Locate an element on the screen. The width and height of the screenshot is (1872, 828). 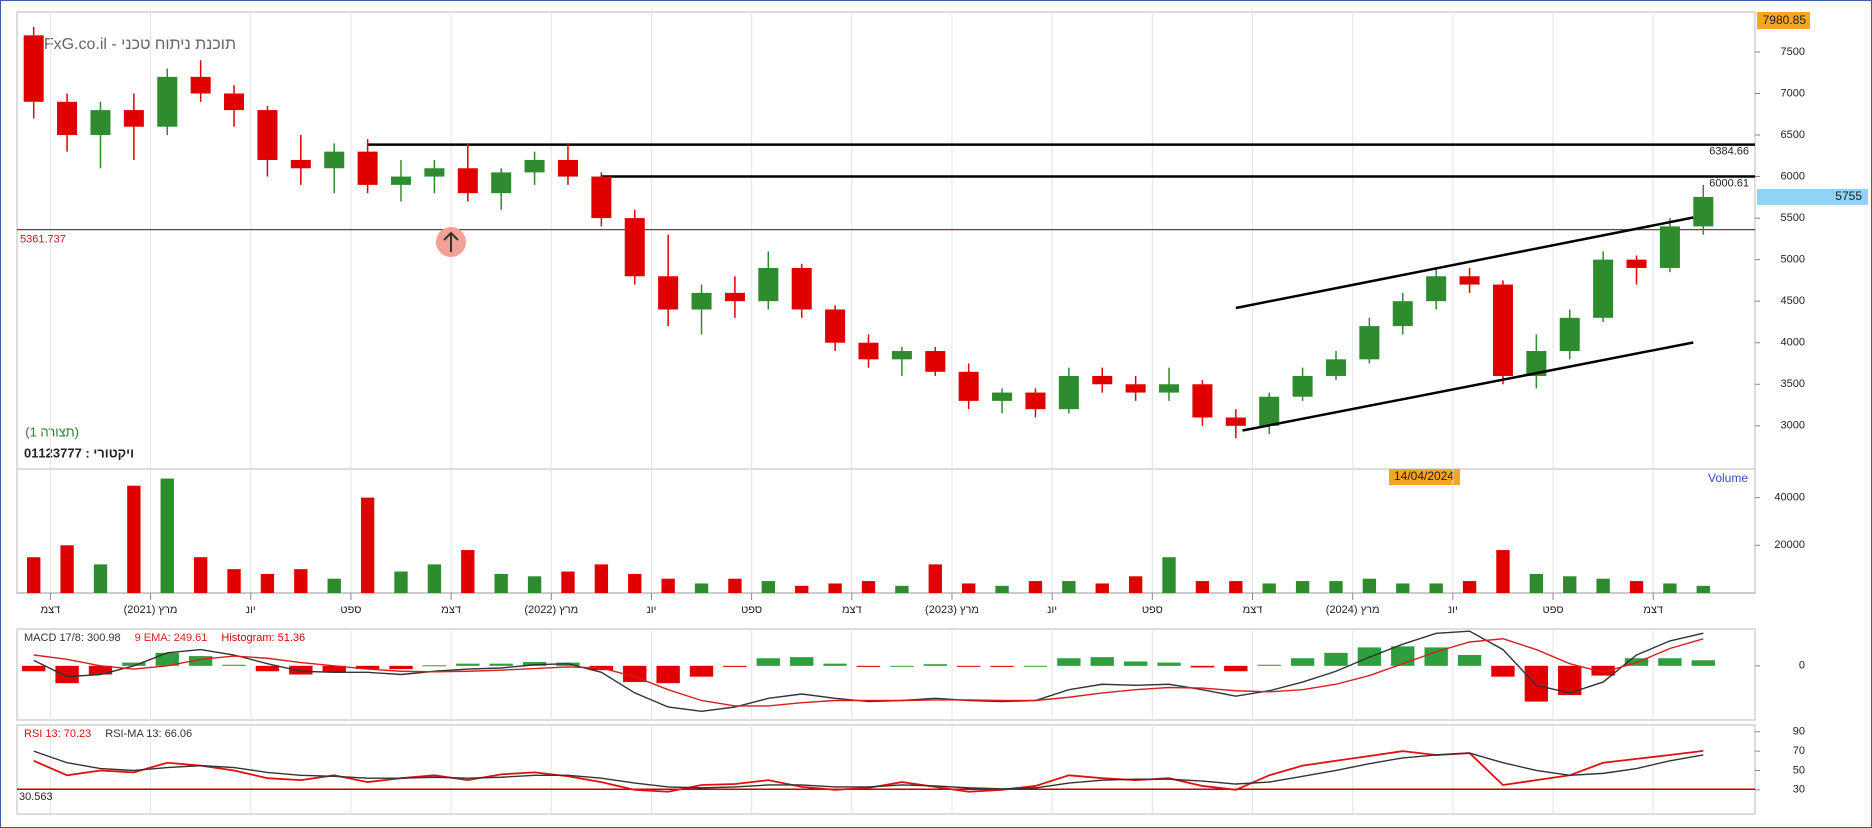
x-tick-label: מרץ (2023) is located at coordinates (952, 610).